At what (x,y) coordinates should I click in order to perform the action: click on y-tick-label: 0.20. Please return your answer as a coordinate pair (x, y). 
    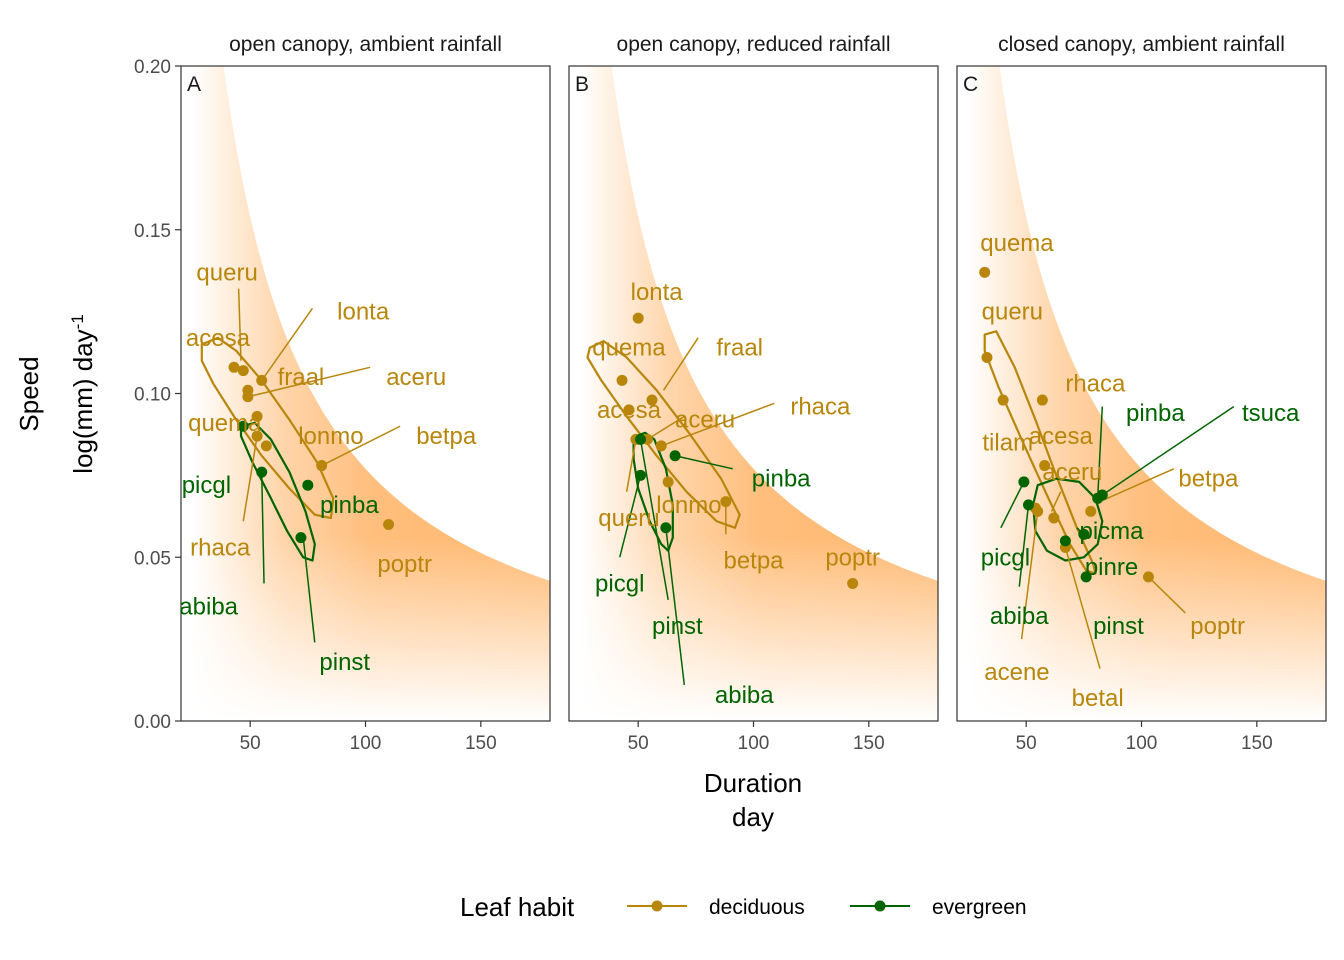
    Looking at the image, I should click on (152, 67).